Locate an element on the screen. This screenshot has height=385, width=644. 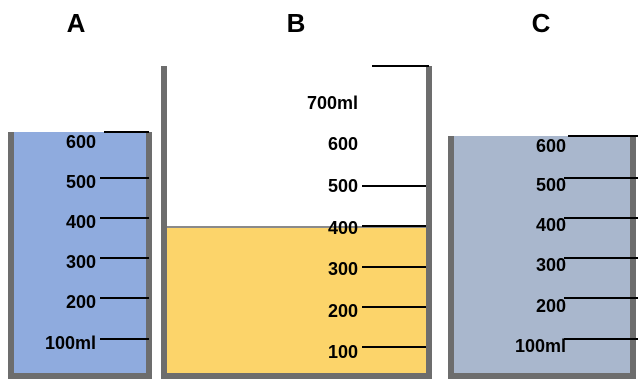
container-a-scale-label: 100ml is located at coordinates (70, 343).